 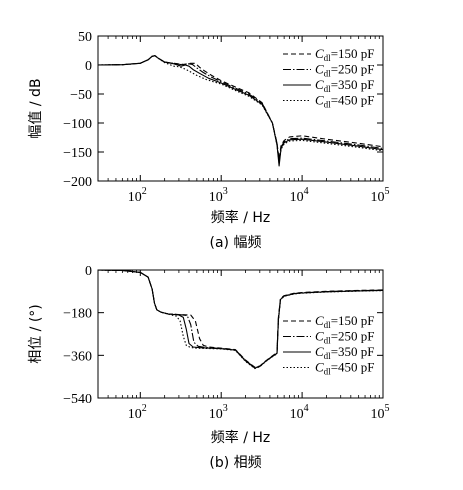 I want to click on y-axis-label: 幅值 / dB, so click(x=36, y=108).